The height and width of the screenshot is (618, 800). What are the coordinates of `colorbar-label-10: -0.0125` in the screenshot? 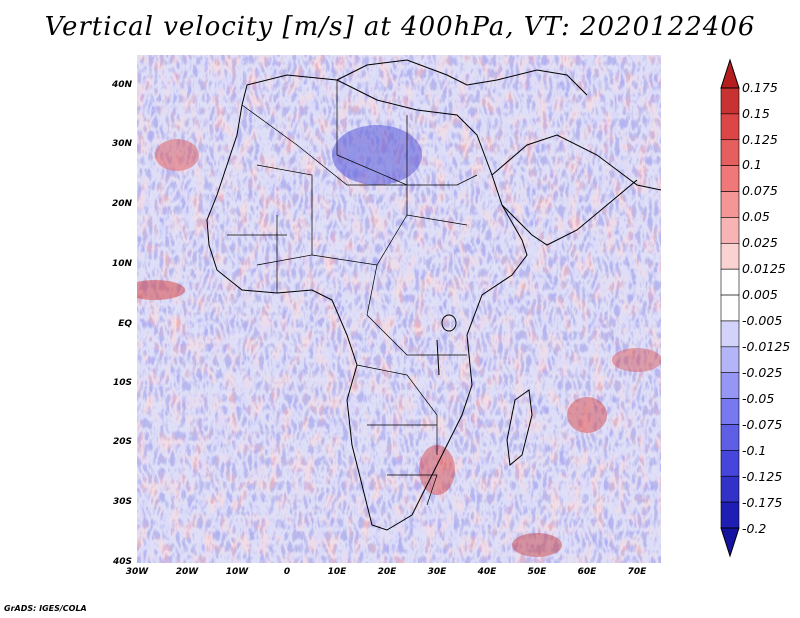 It's located at (766, 346).